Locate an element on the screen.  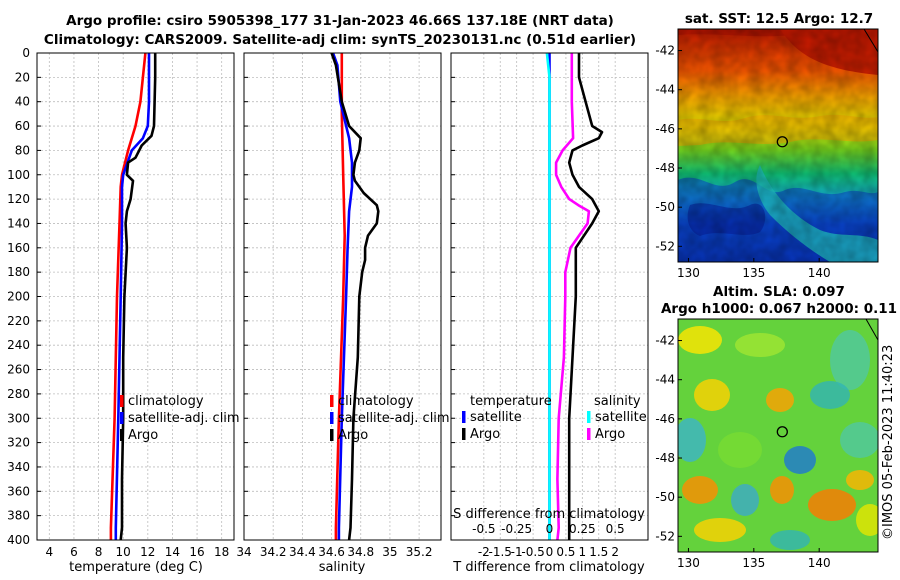
sla-map-frame is located at coordinates (778, 435).